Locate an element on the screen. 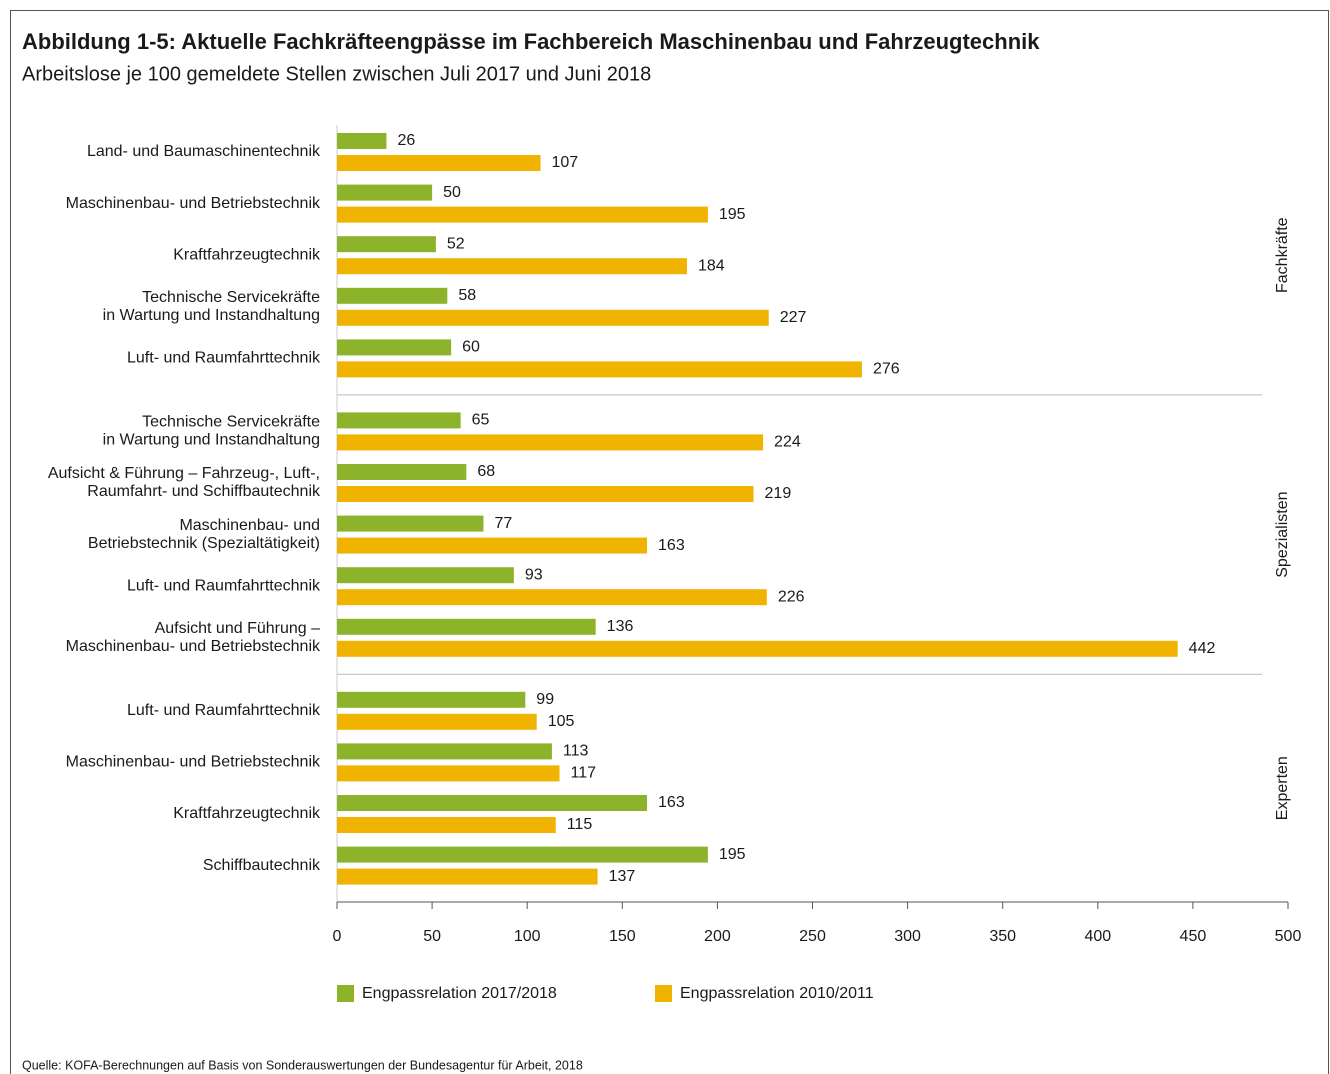 Image resolution: width=1330 pixels, height=1074 pixels. data-label: 113 is located at coordinates (576, 751).